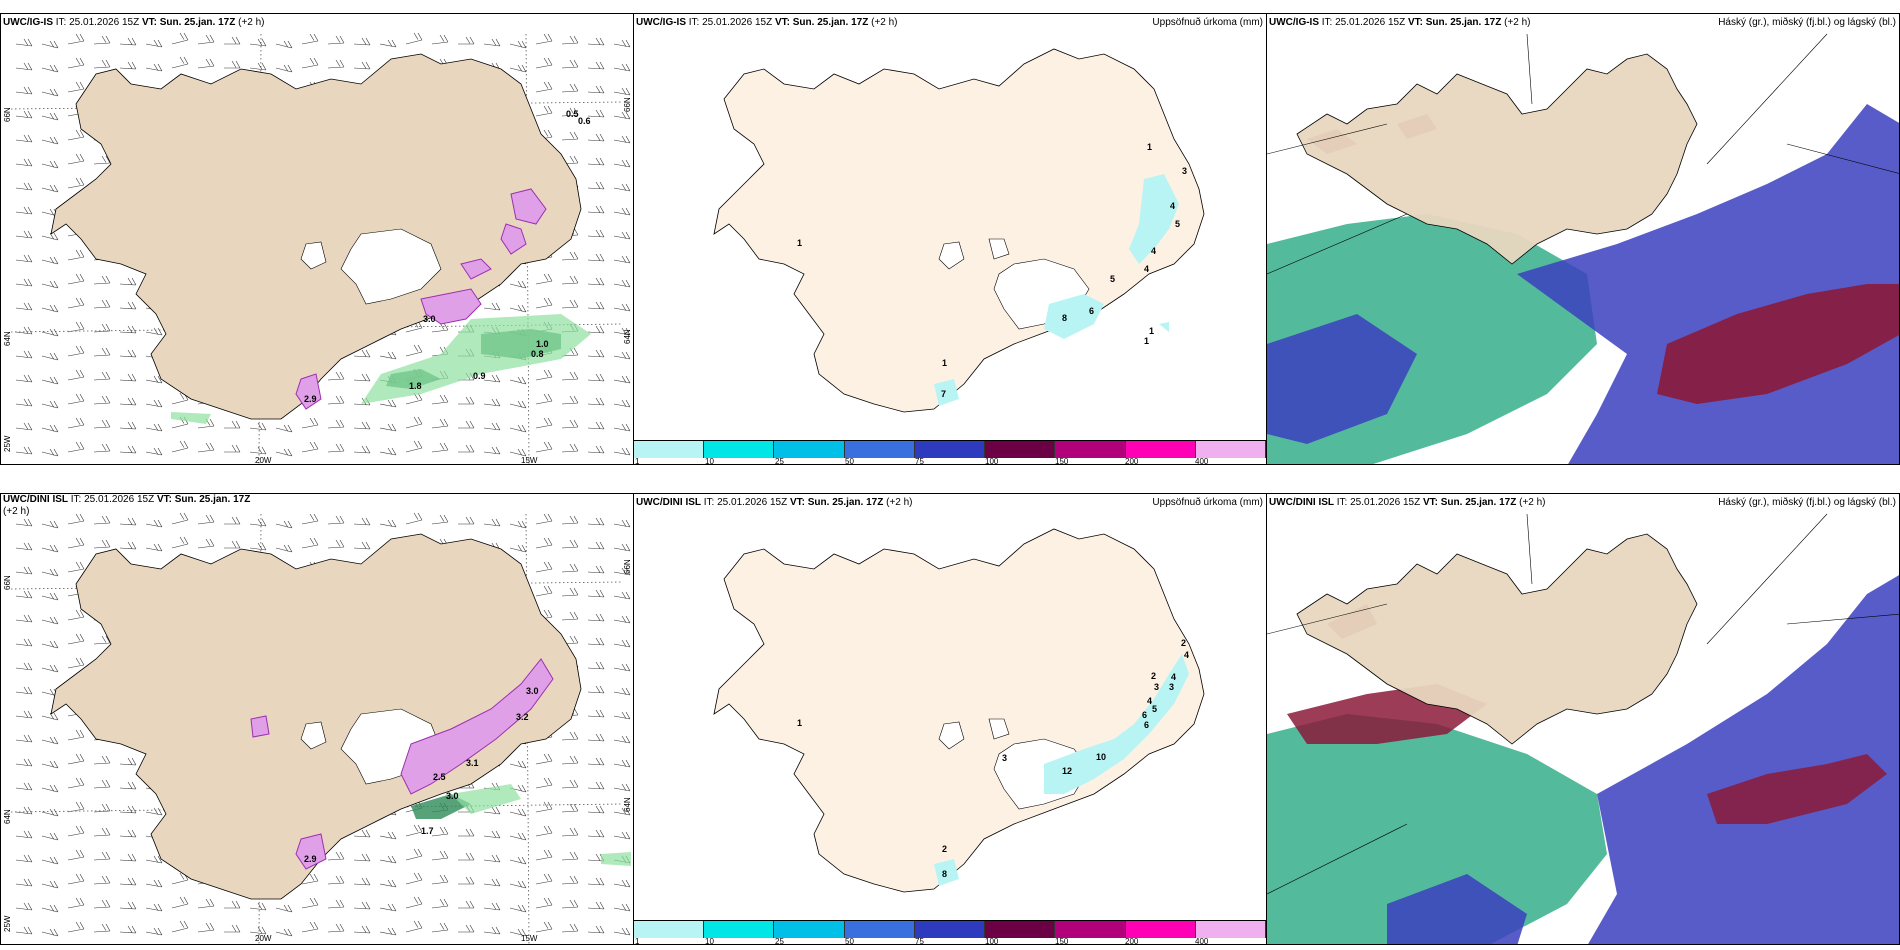 The width and height of the screenshot is (1900, 950). I want to click on svg-text: 12, so click(1067, 771).